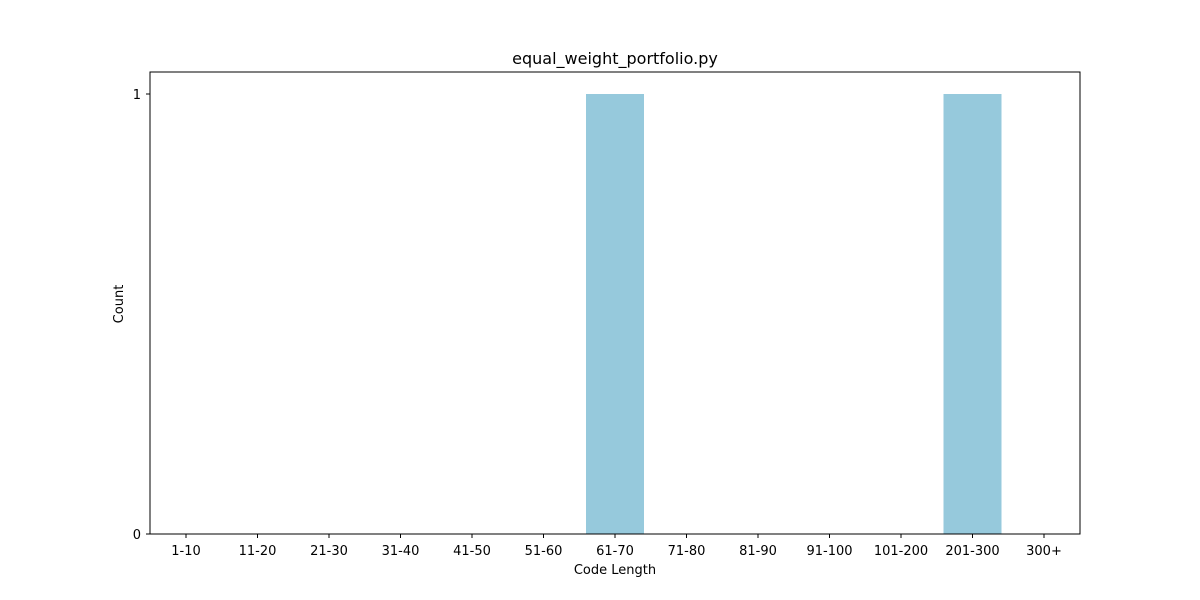  What do you see at coordinates (401, 551) in the screenshot?
I see `x-tick-label: 31-40` at bounding box center [401, 551].